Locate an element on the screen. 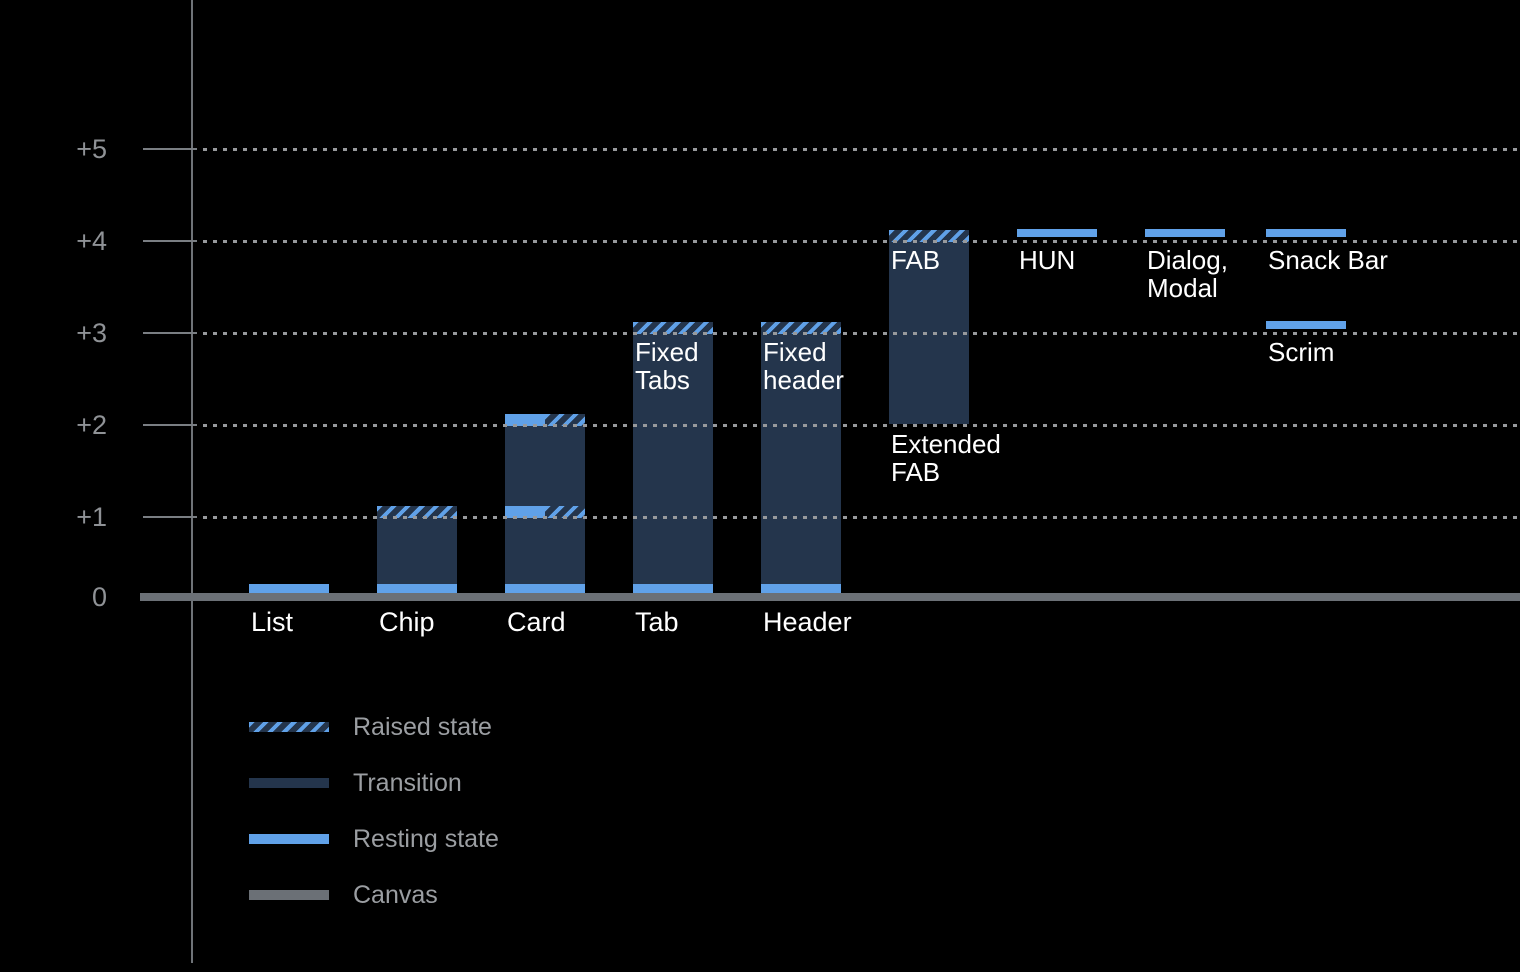  y-tick-label-+4: +4 is located at coordinates (91, 240).